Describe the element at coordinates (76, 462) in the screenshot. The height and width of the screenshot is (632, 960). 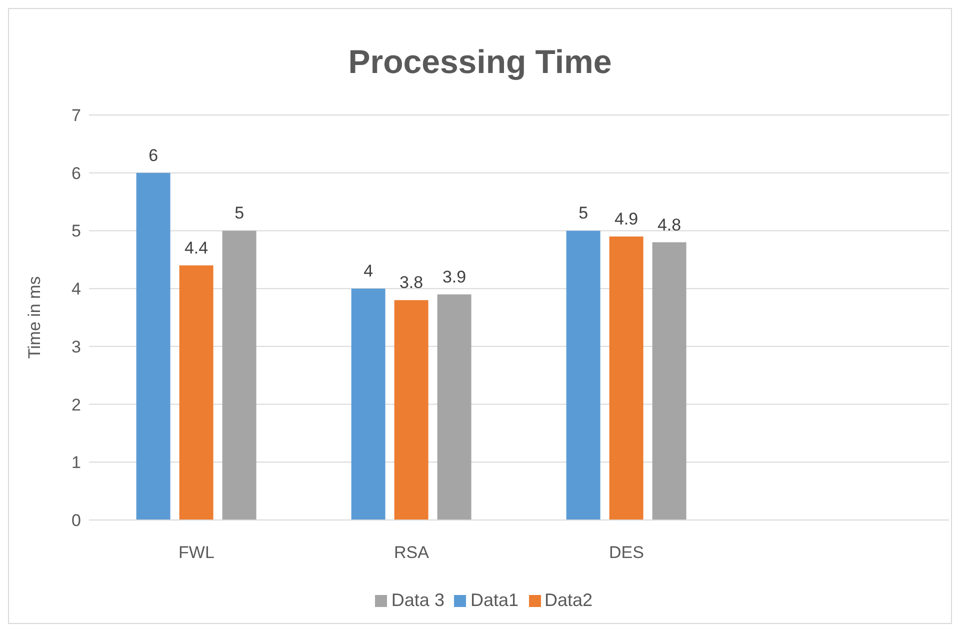
I see `y-tick-label: 1` at that location.